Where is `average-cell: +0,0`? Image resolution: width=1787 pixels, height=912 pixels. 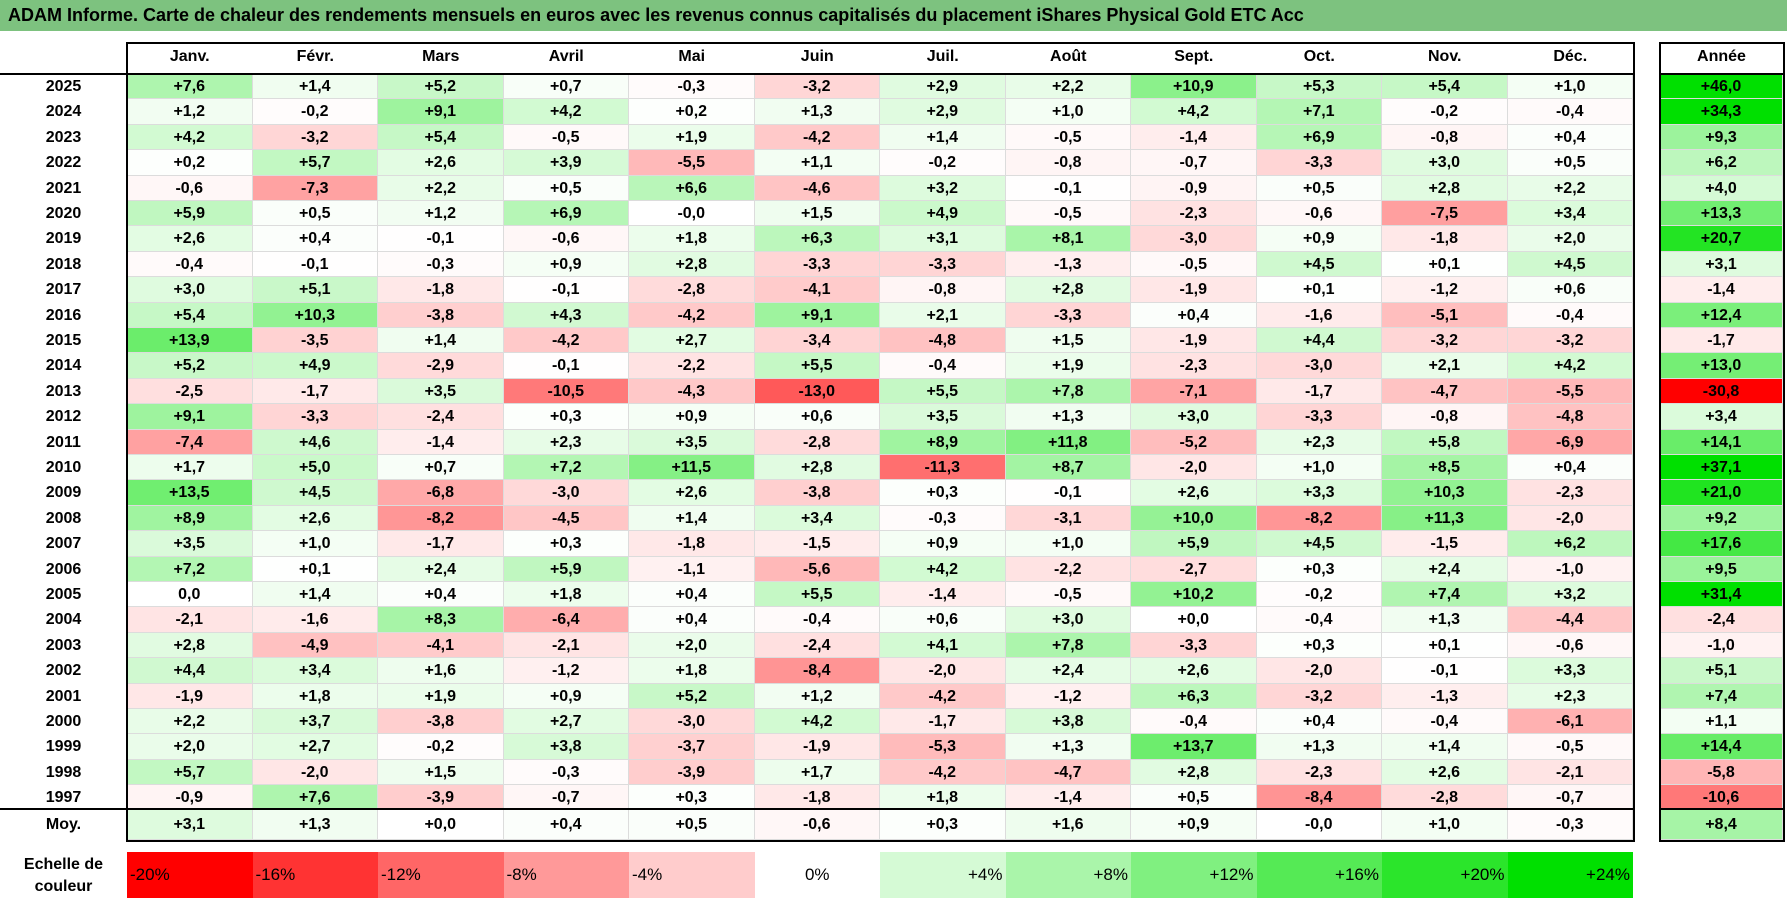
average-cell: +0,0 is located at coordinates (441, 825).